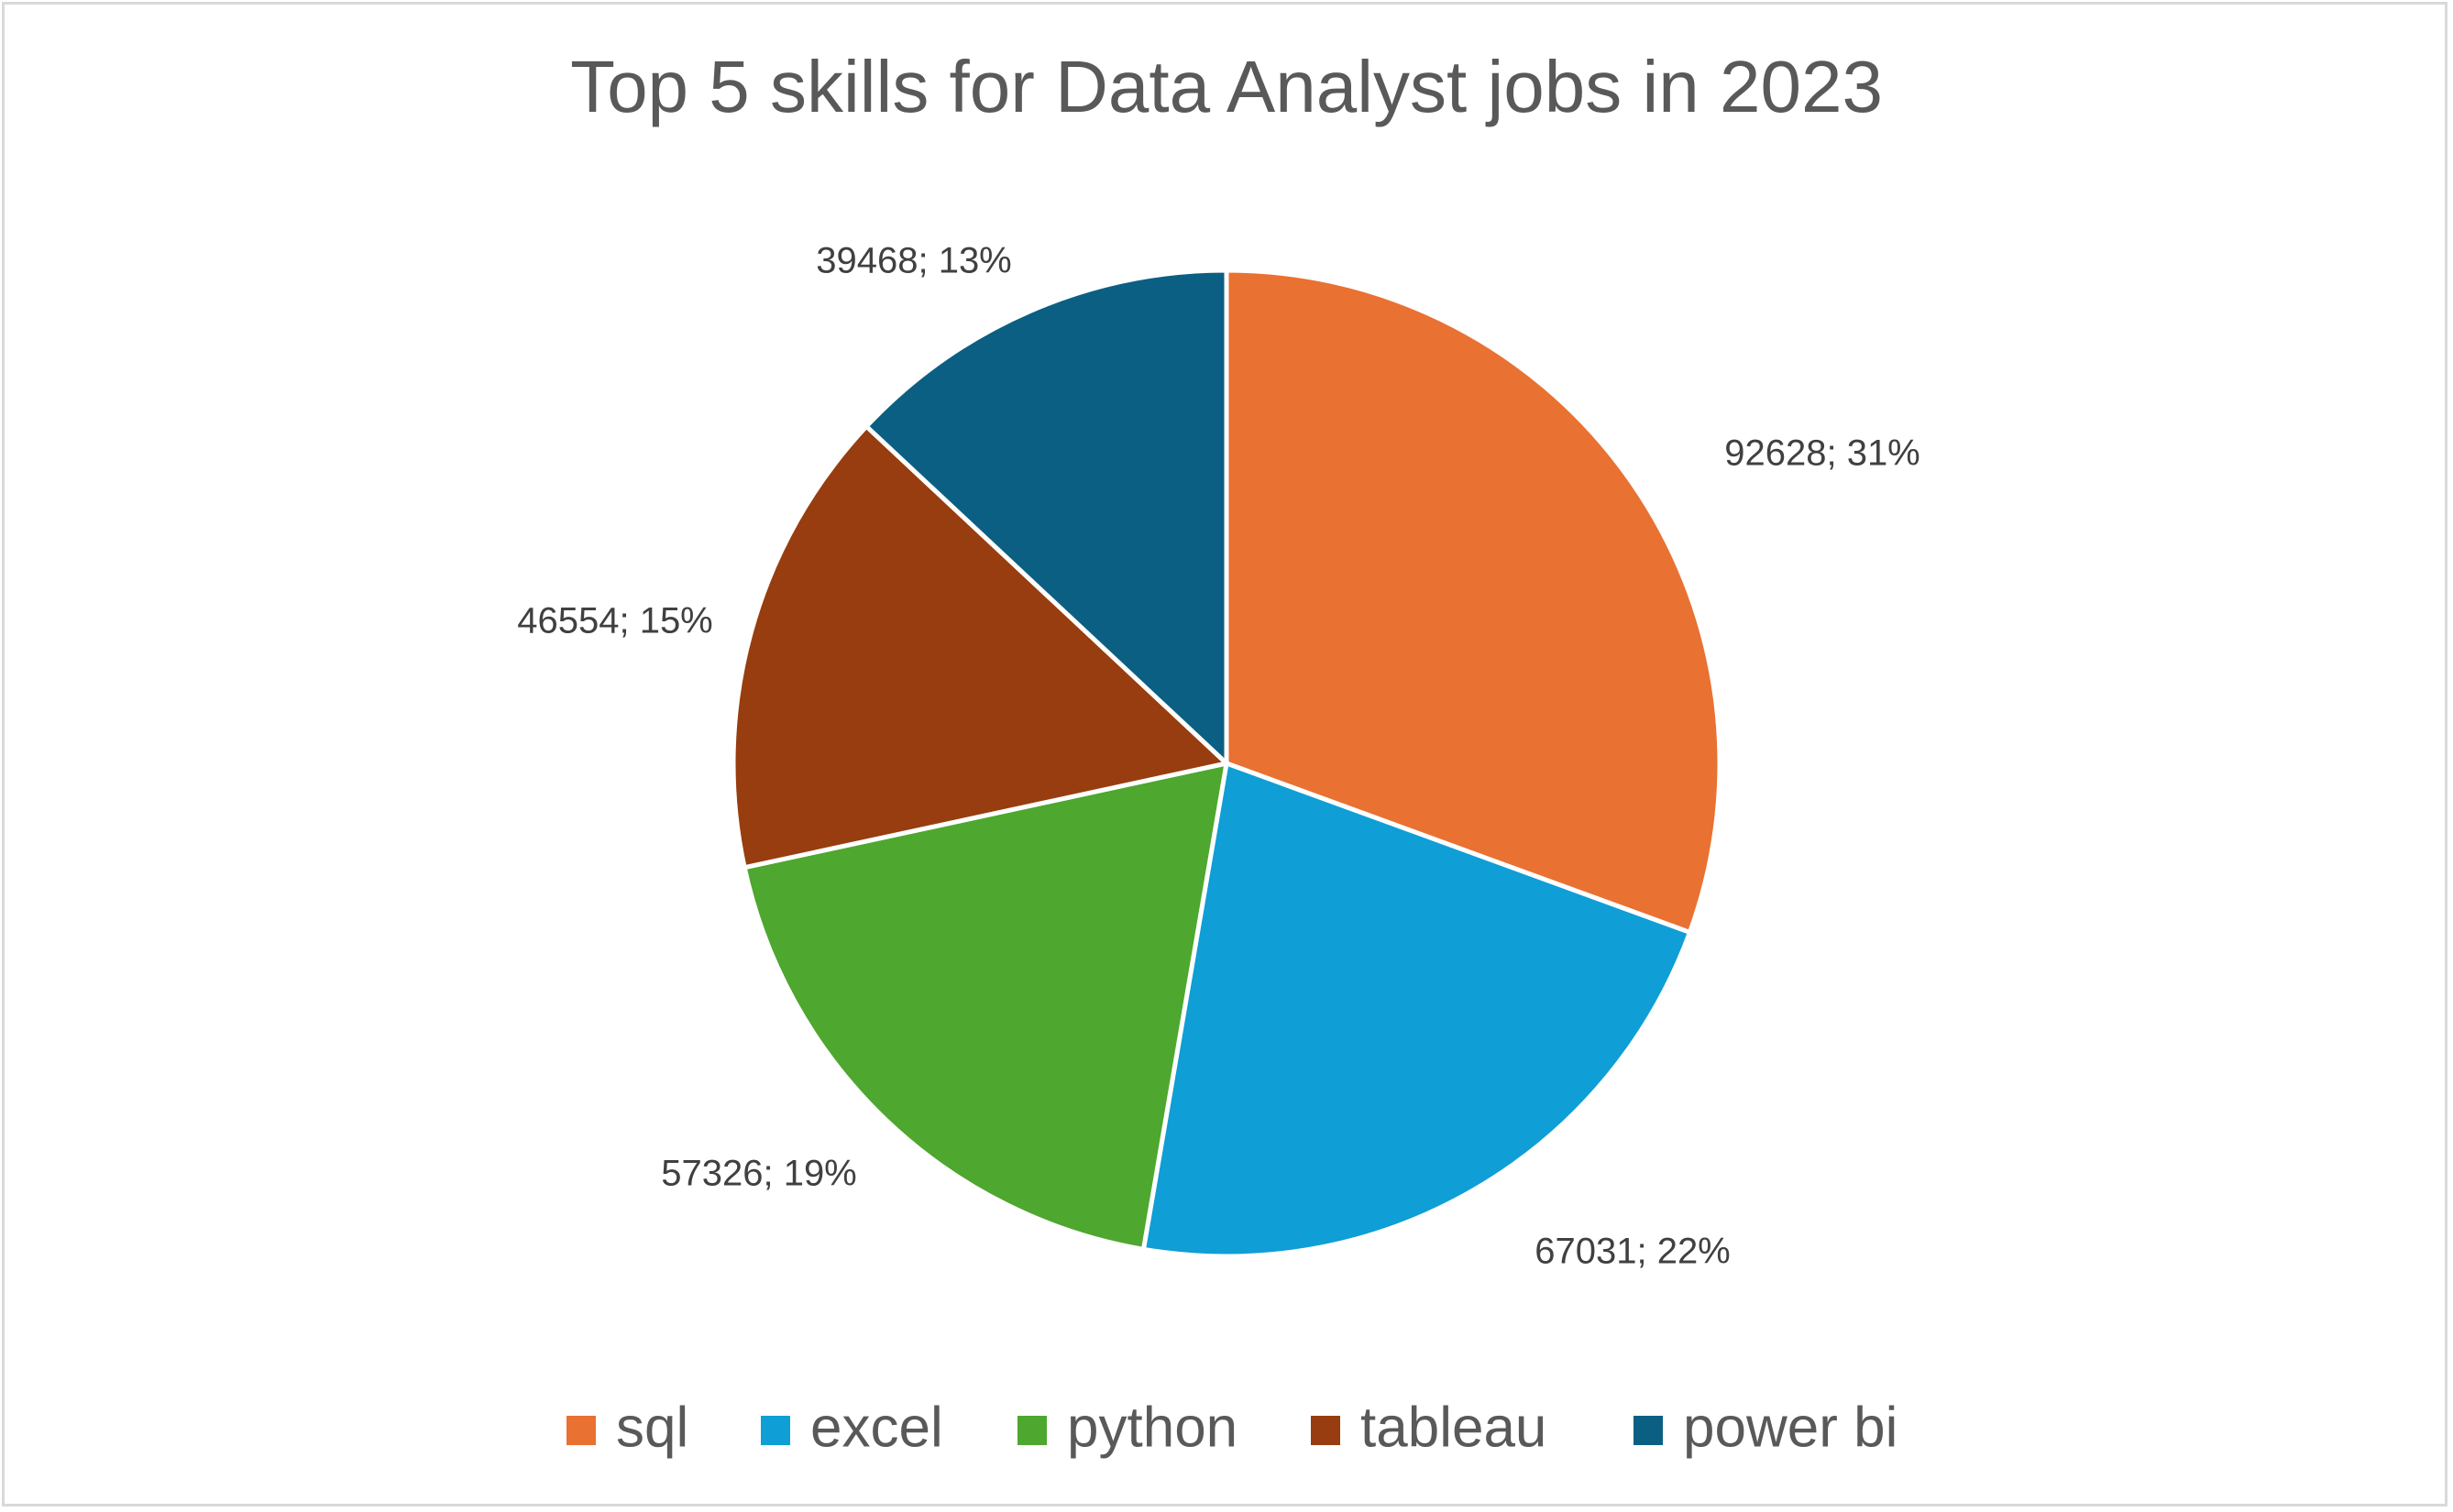  What do you see at coordinates (652, 1427) in the screenshot?
I see `legend-label: sql` at bounding box center [652, 1427].